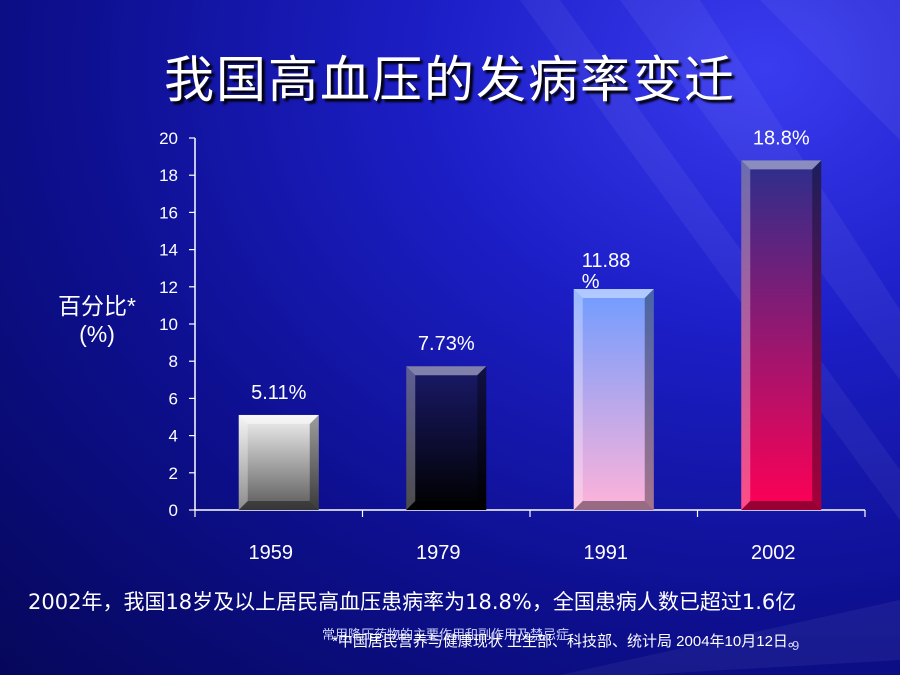 The height and width of the screenshot is (675, 900). What do you see at coordinates (173, 398) in the screenshot?
I see `y-tick-label: 6` at bounding box center [173, 398].